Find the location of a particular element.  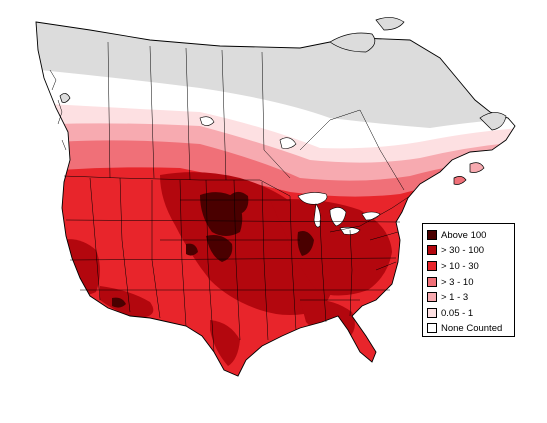

legend-label: > 30 - 100 is located at coordinates (463, 250).